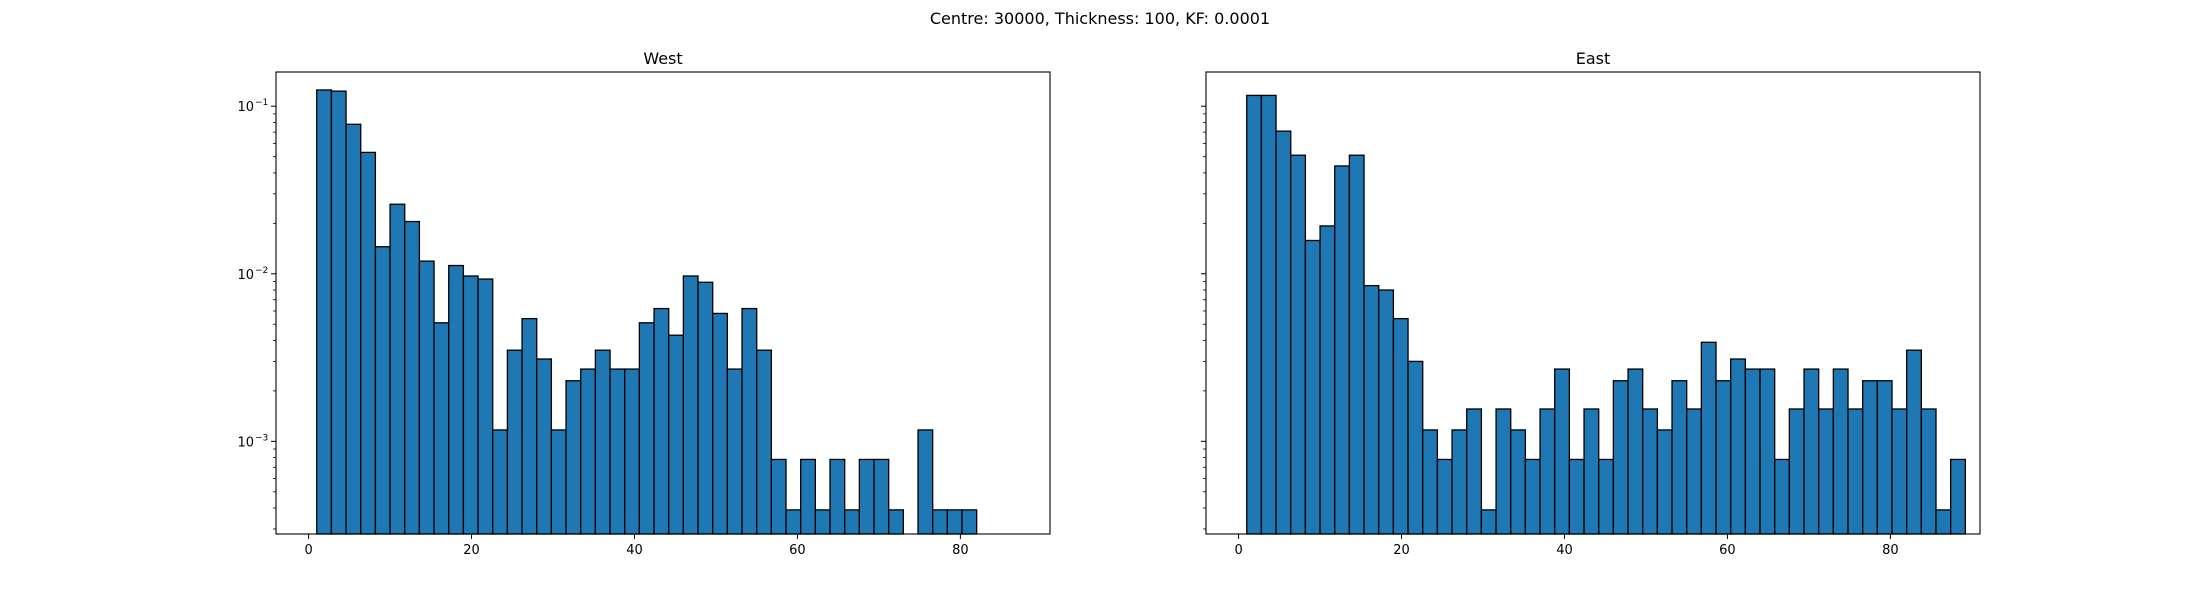  Describe the element at coordinates (261, 438) in the screenshot. I see `y-tick-exponent: −3` at that location.